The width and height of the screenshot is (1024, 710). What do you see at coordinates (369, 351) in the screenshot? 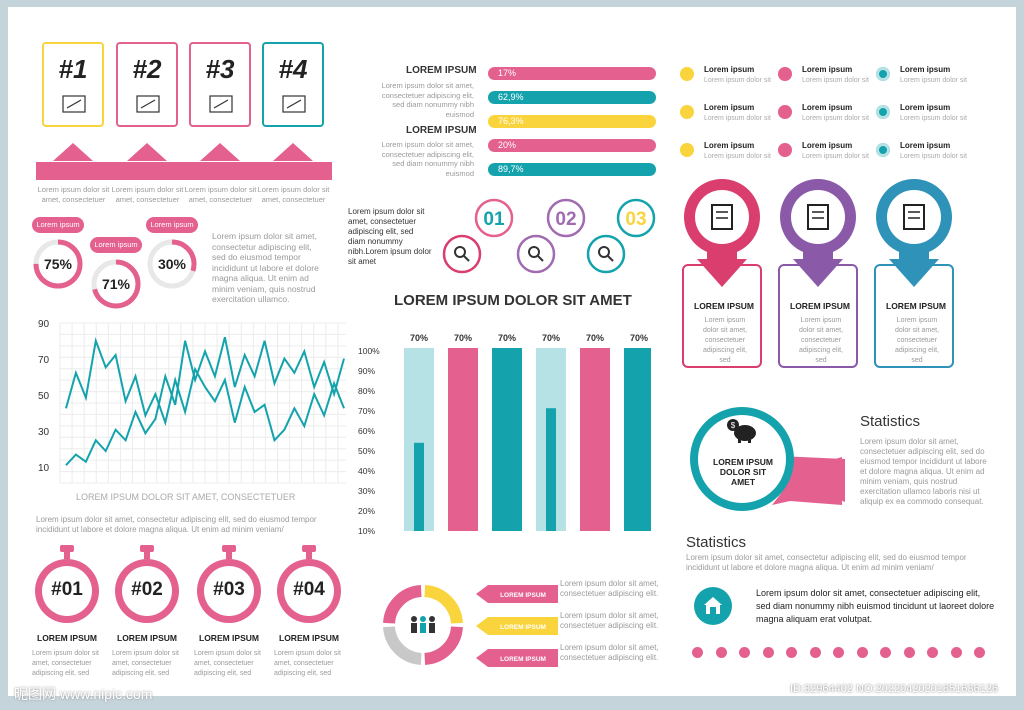
I see `bar-y-tick: 100%` at bounding box center [369, 351].